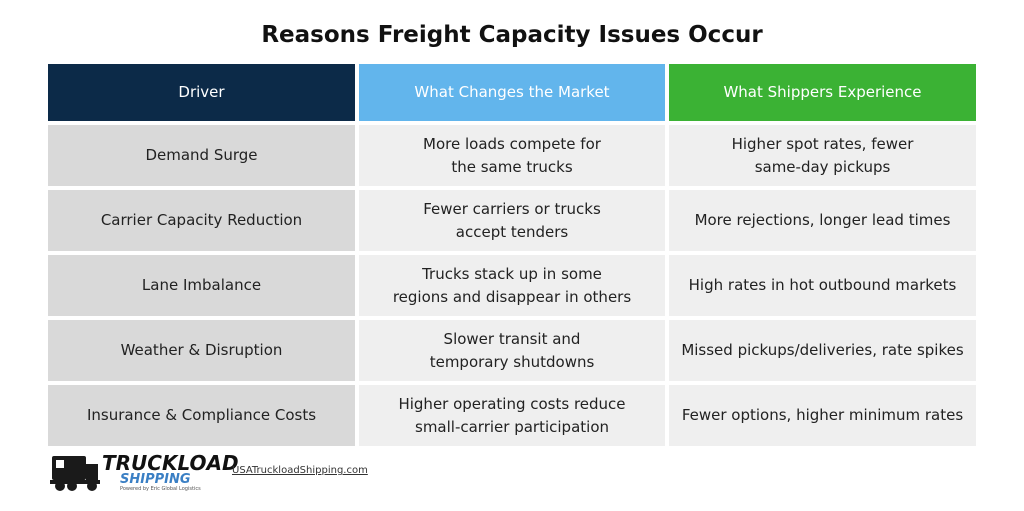 Image resolution: width=1024 pixels, height=511 pixels. I want to click on table-cell: High rates in hot outbound markets, so click(822, 285).